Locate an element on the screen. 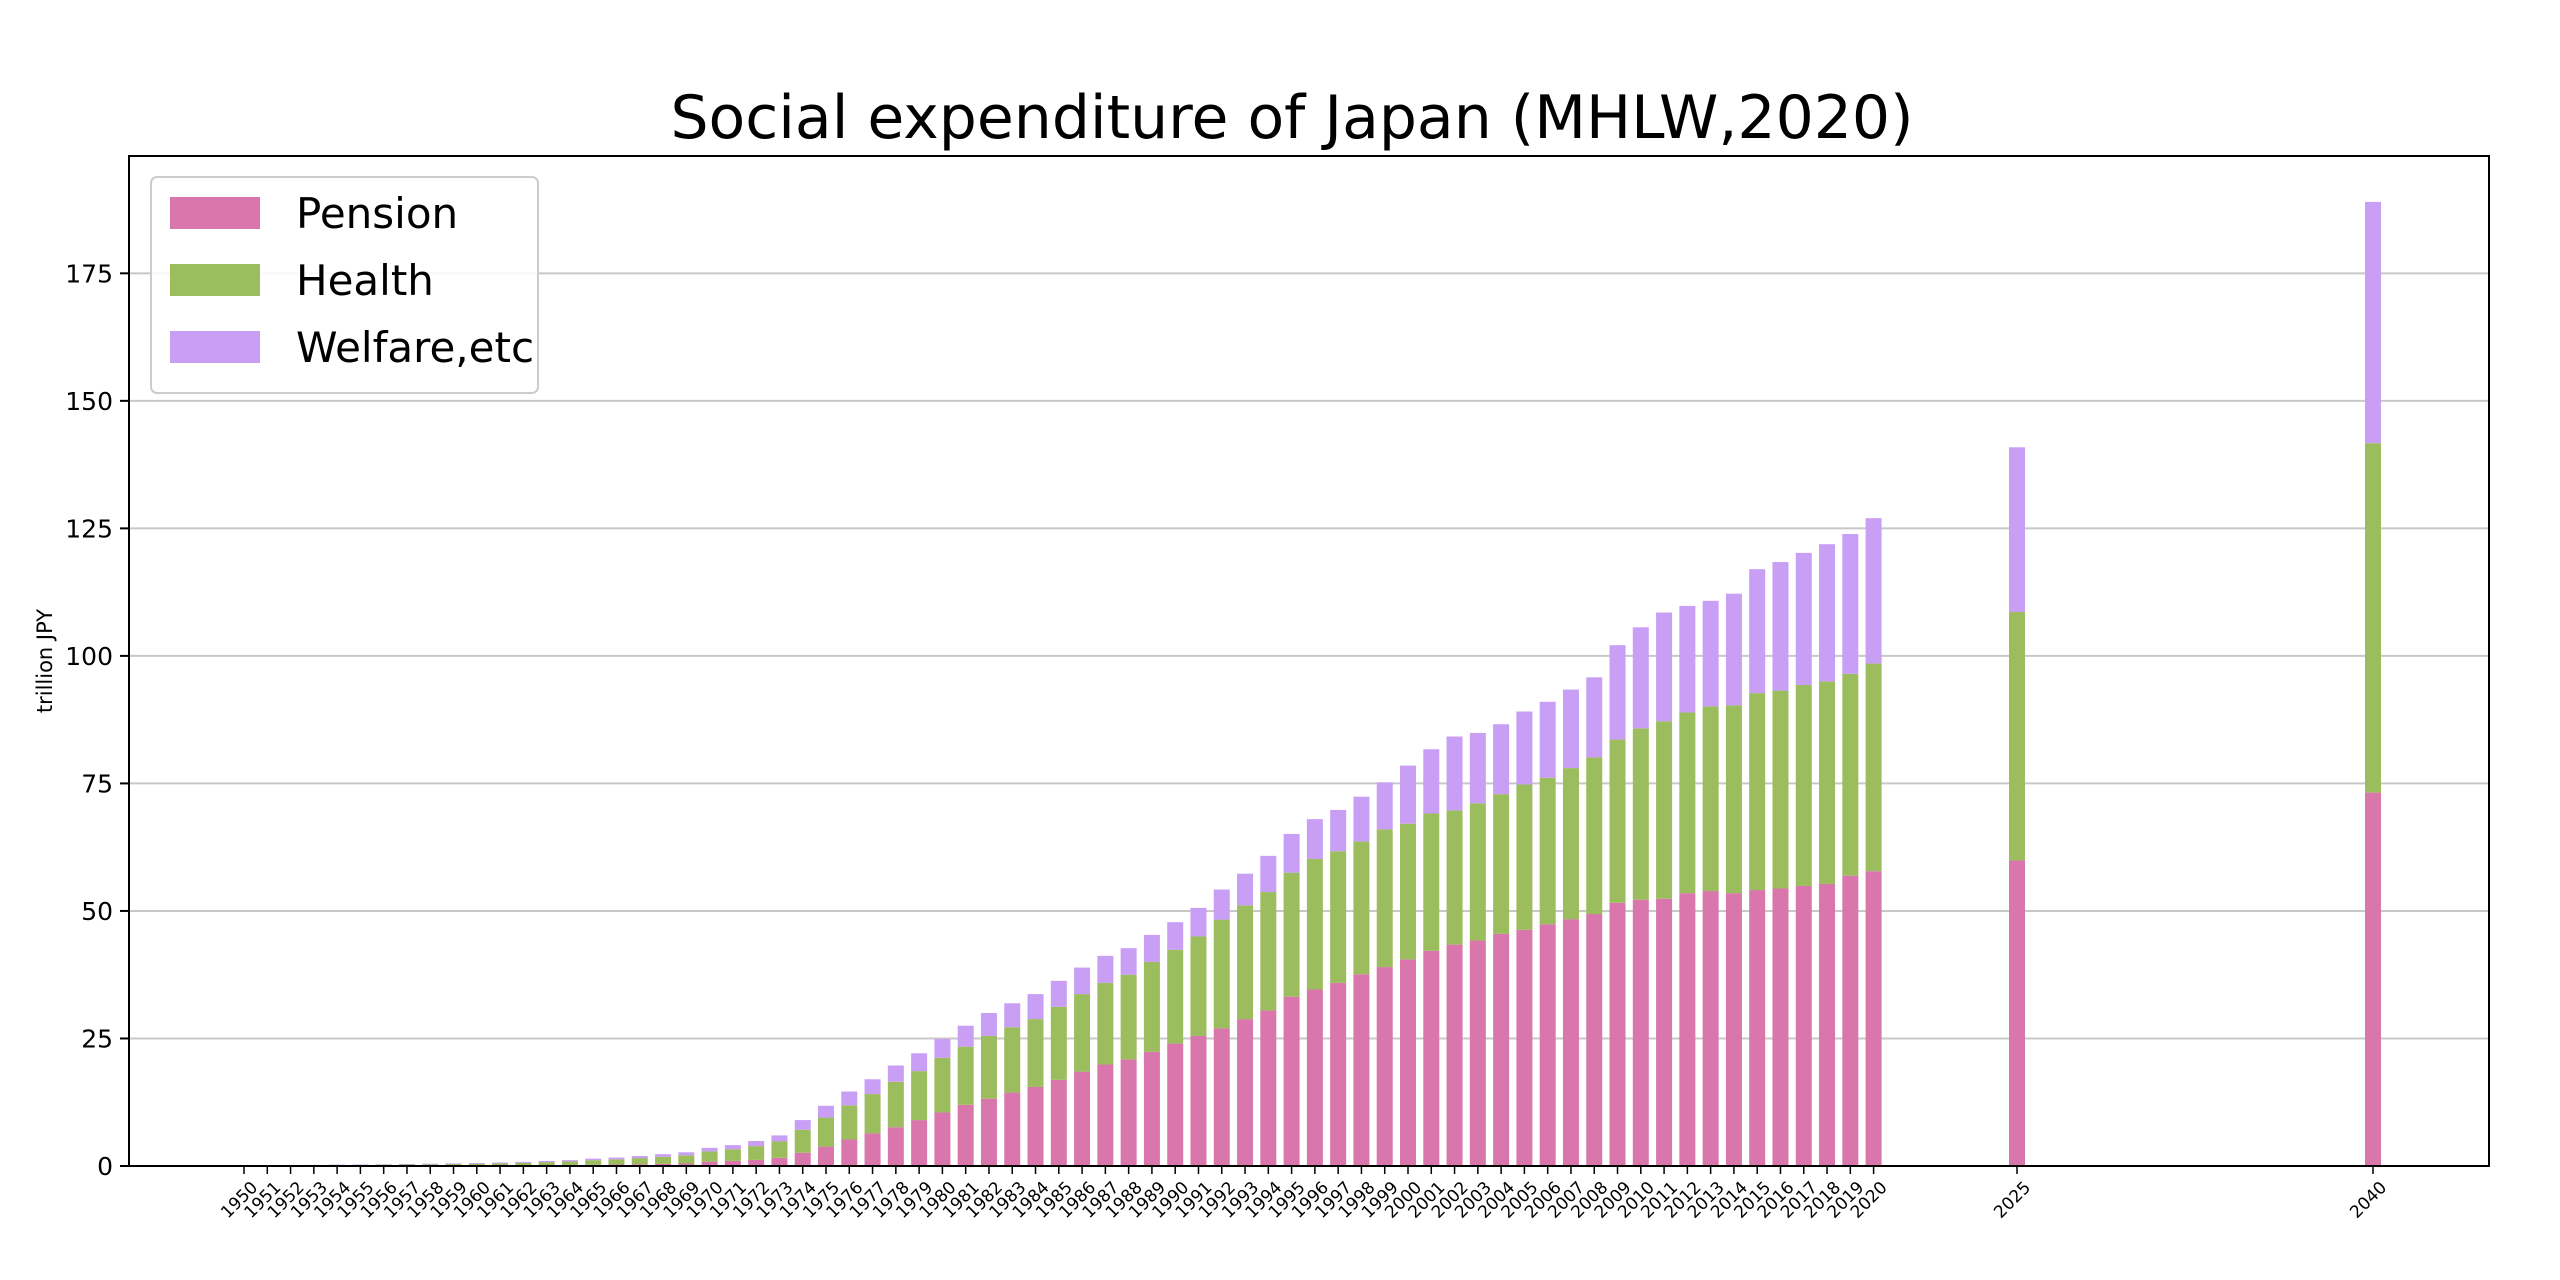 The width and height of the screenshot is (2560, 1280). bar-health-1992 is located at coordinates (1221, 974).